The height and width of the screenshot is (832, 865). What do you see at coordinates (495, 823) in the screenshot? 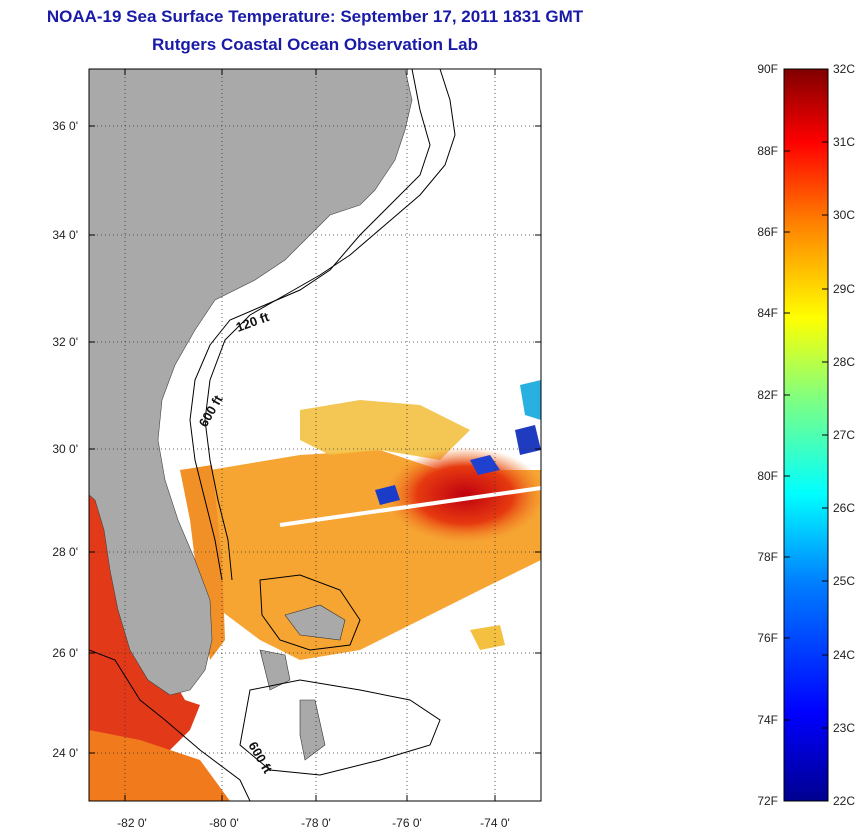
I see `lon-tick-label: -74 0'` at bounding box center [495, 823].